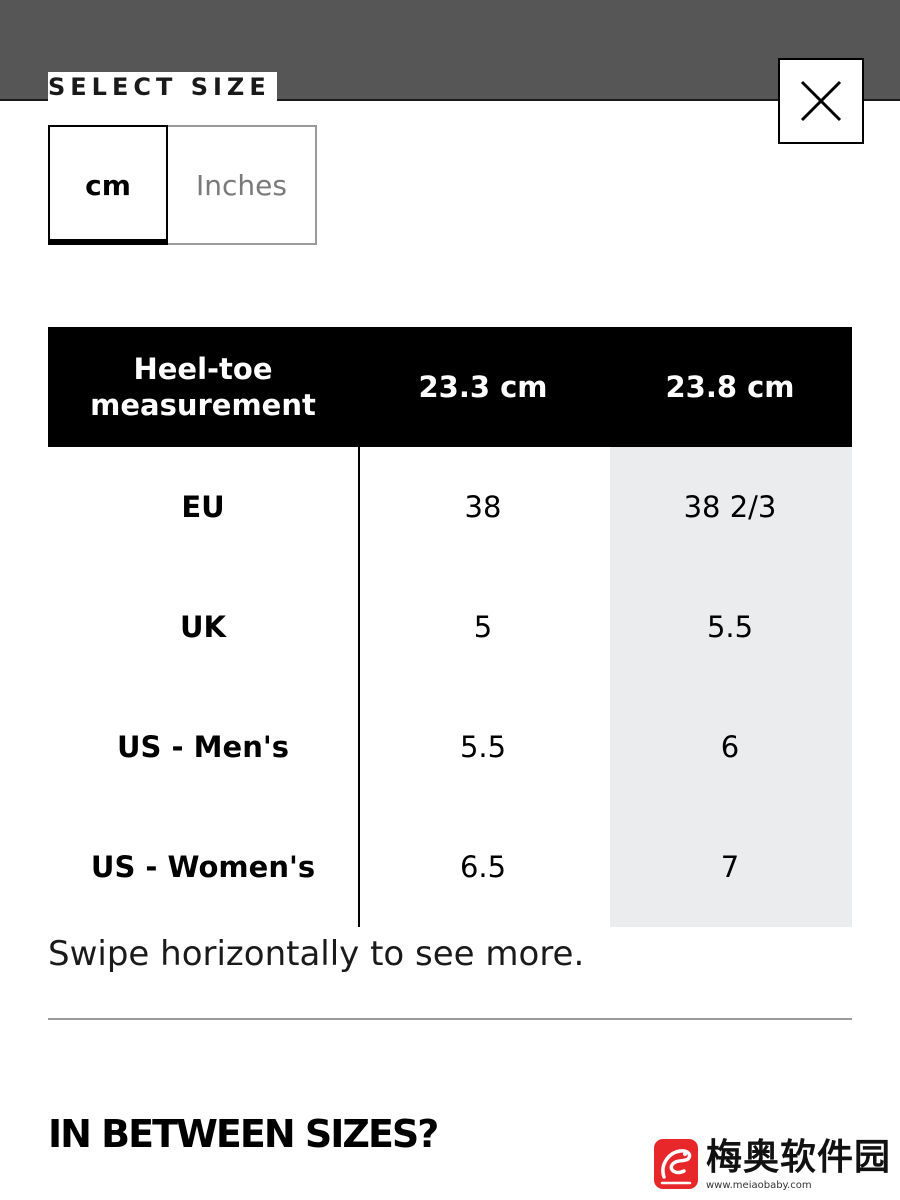  Describe the element at coordinates (243, 1134) in the screenshot. I see `in-between-sizes-heading: IN BETWEEN SIZES?` at that location.